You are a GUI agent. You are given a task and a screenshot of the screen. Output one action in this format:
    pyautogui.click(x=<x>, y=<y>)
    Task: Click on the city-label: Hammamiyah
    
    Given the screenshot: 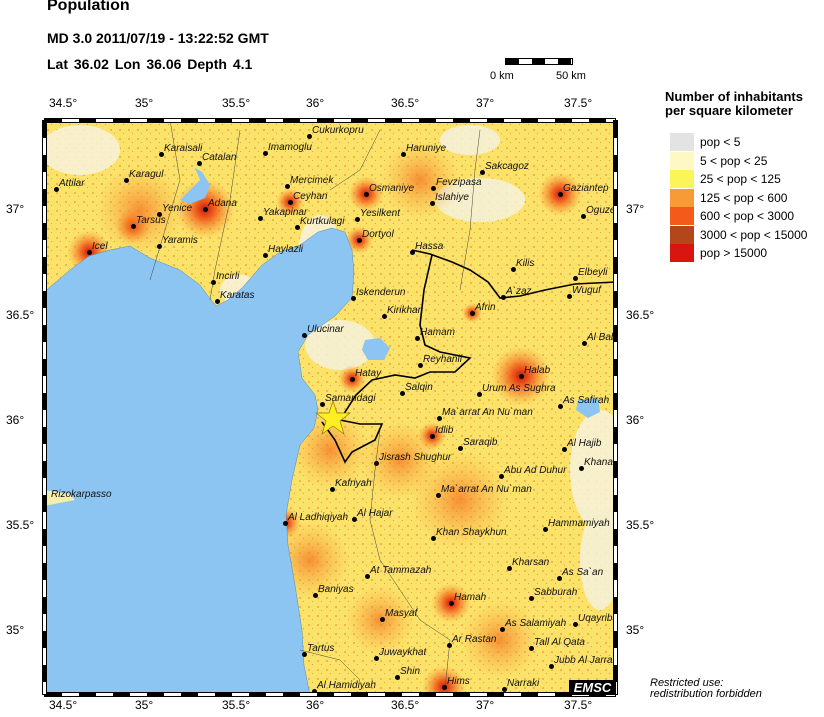 What is the action you would take?
    pyautogui.click(x=579, y=523)
    